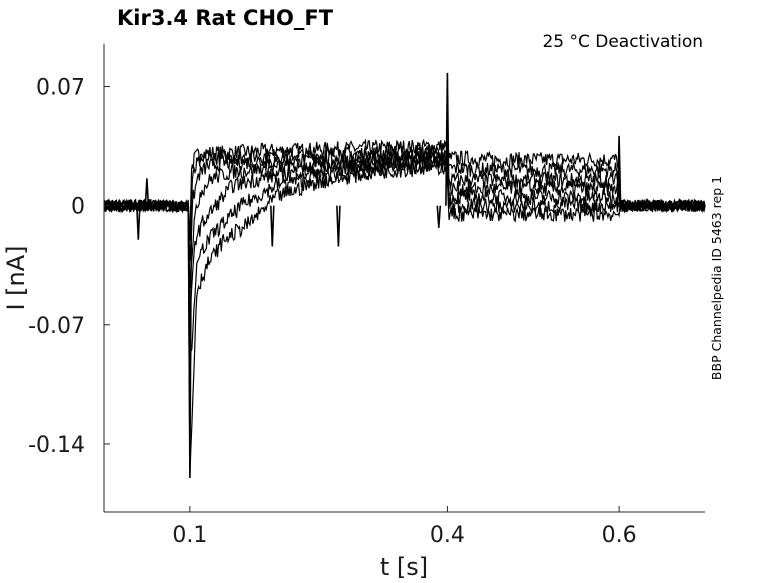 This screenshot has height=583, width=778. I want to click on y-axis-title: I [nA], so click(16, 277).